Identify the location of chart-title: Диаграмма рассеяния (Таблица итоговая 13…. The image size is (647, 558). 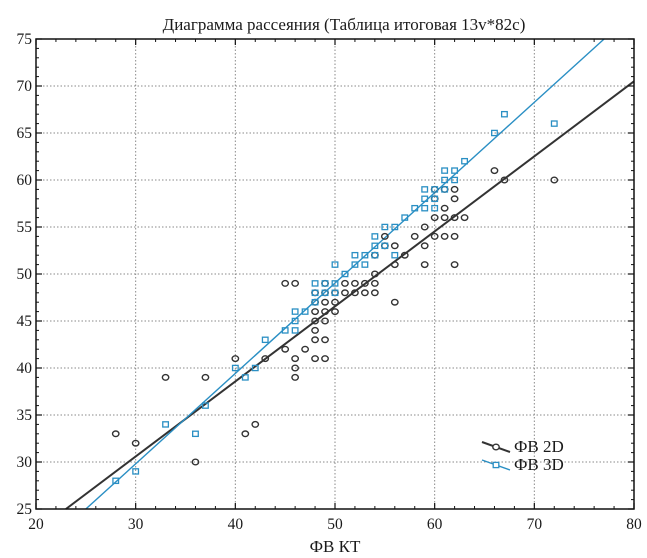
(344, 24).